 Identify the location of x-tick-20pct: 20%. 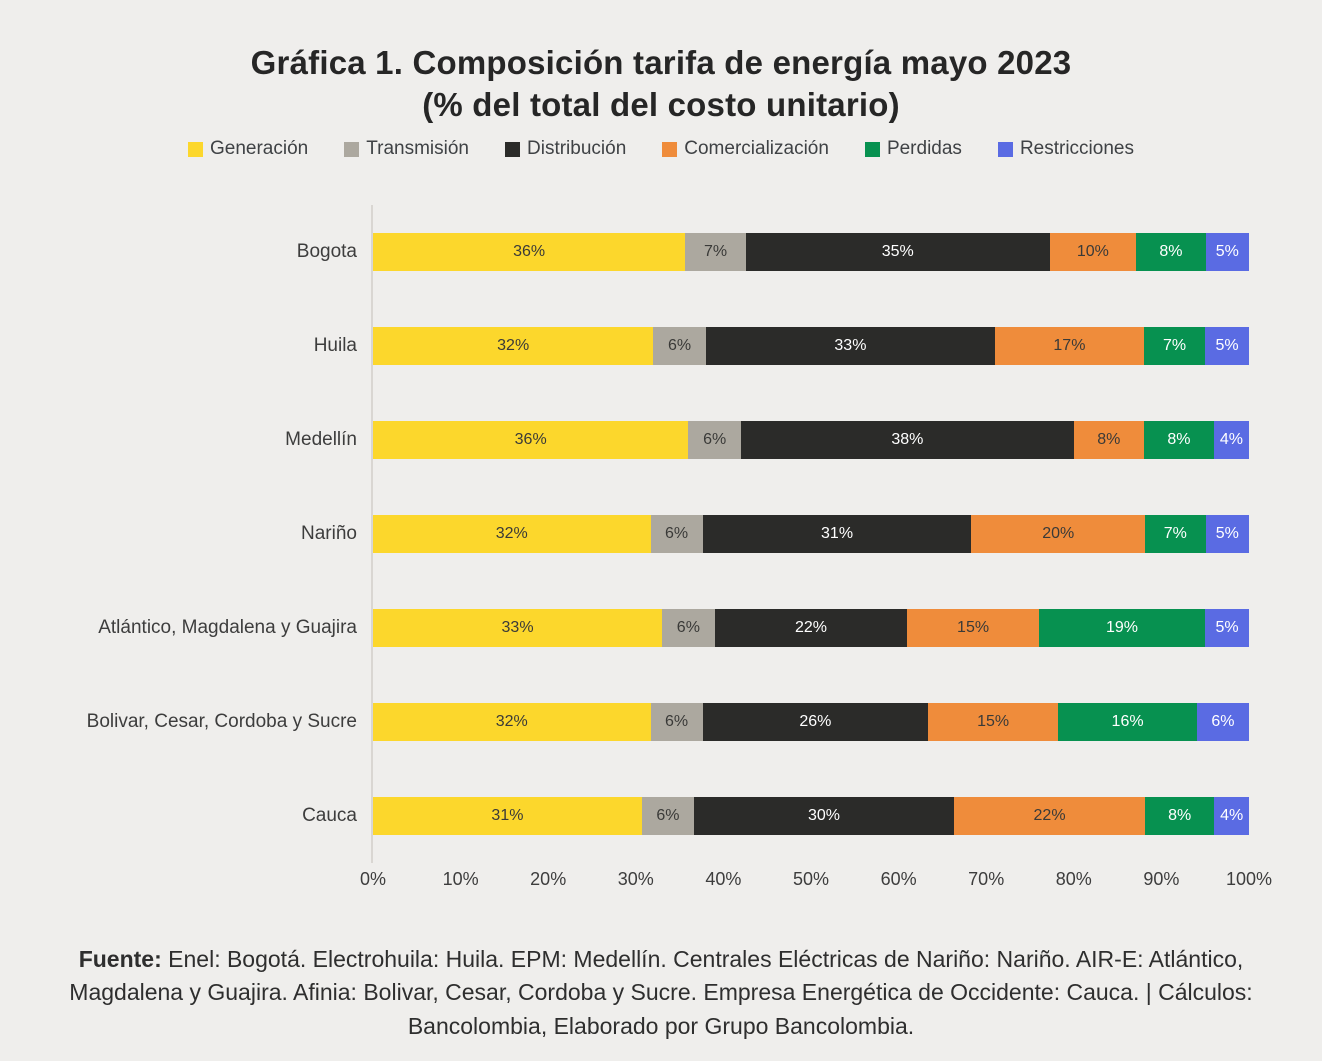
(548, 879).